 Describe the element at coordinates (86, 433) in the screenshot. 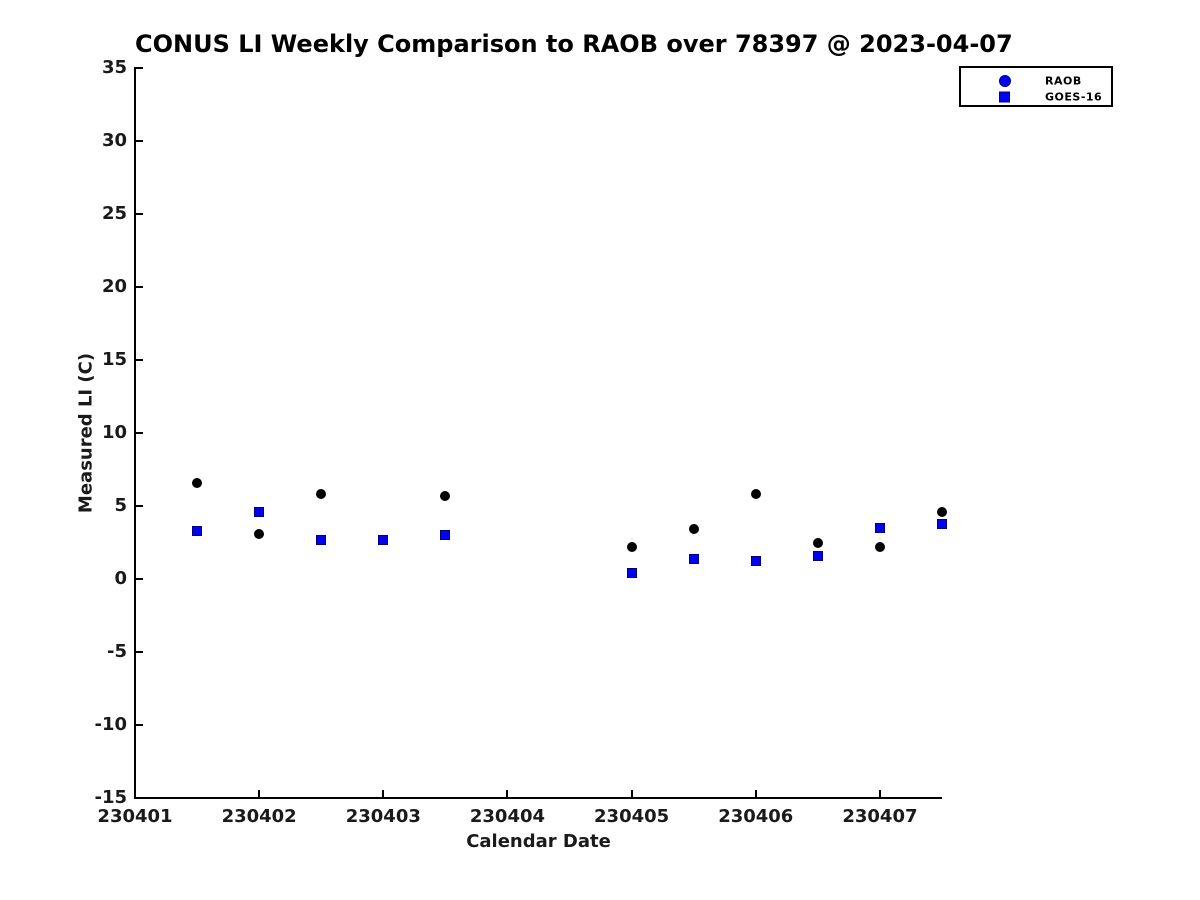

I see `y-axis-label: Measured LI (C)` at that location.